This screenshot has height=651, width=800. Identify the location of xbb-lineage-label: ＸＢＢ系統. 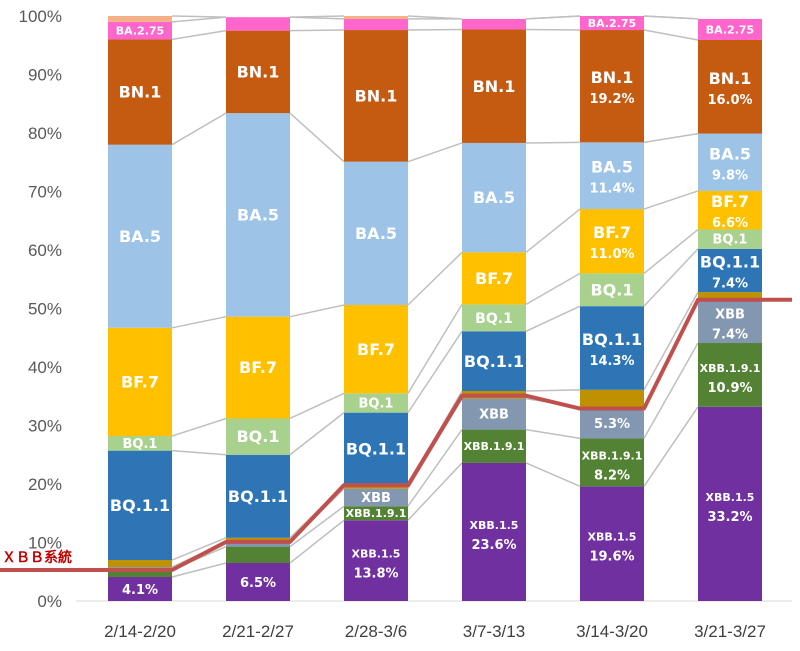
(37, 557).